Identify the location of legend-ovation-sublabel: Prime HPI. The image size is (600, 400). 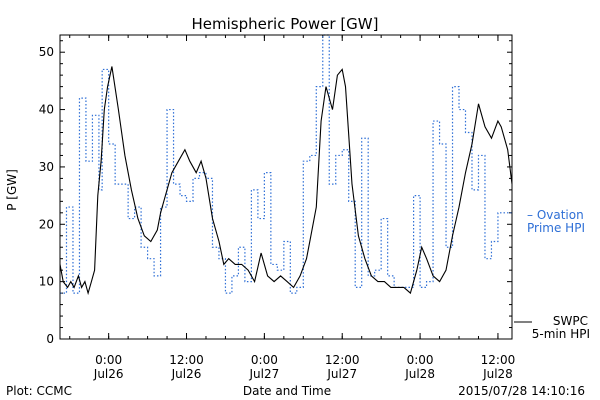
(556, 228).